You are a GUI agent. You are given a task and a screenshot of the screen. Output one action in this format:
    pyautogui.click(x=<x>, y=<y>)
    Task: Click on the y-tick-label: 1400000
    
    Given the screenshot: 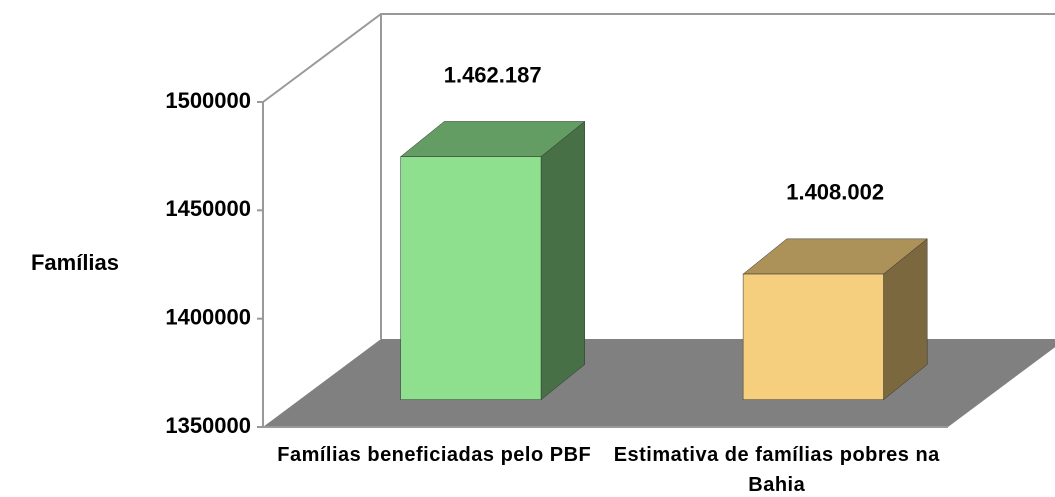 What is the action you would take?
    pyautogui.click(x=208, y=316)
    